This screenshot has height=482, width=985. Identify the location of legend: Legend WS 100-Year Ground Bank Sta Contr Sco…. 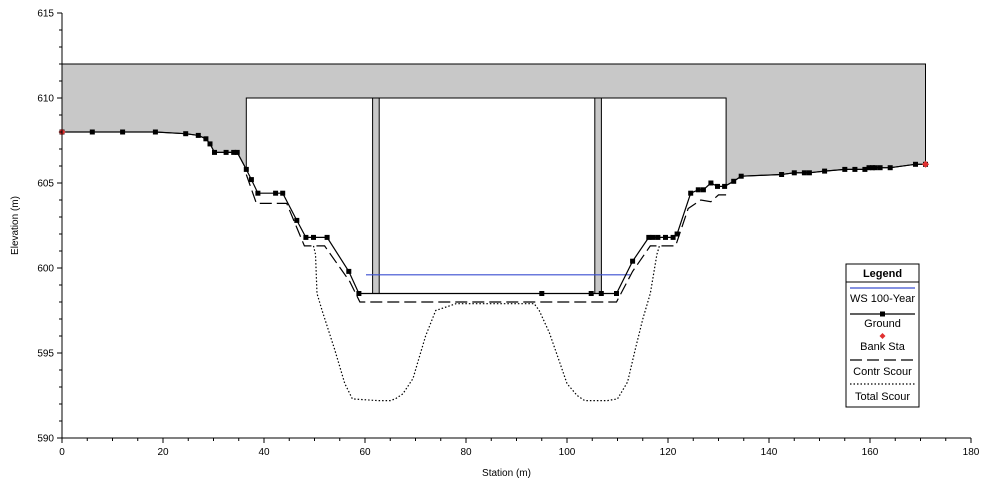
(882, 335).